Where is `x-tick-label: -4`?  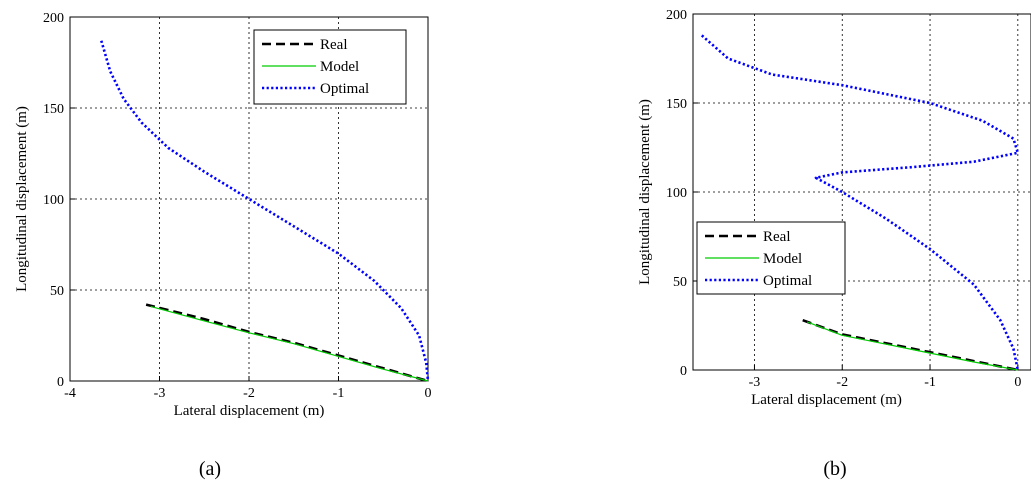
x-tick-label: -4 is located at coordinates (70, 393).